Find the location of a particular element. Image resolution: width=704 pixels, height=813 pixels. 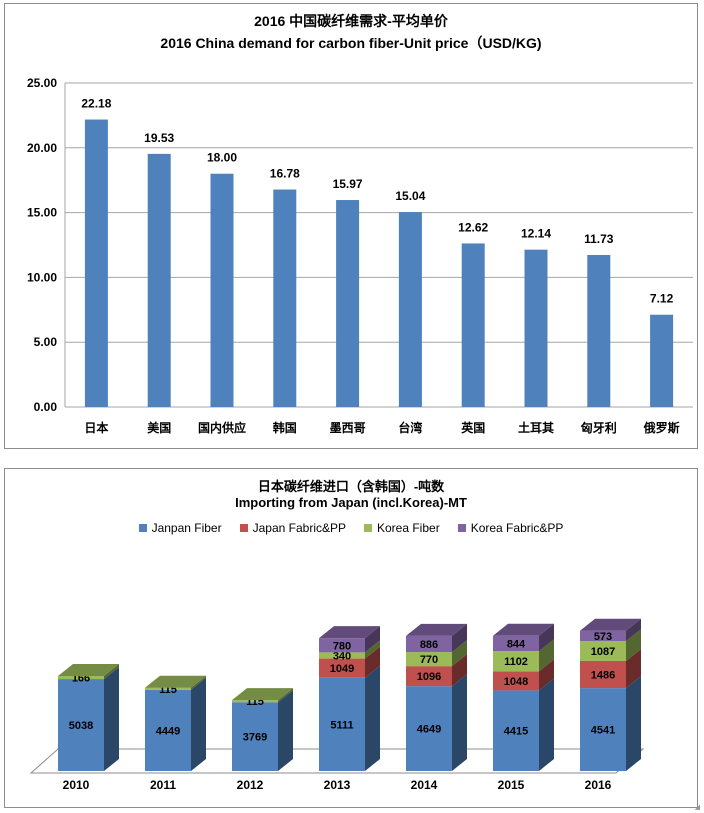

legend-item-korea-fabric: Korea Fabric&PP is located at coordinates (510, 528).